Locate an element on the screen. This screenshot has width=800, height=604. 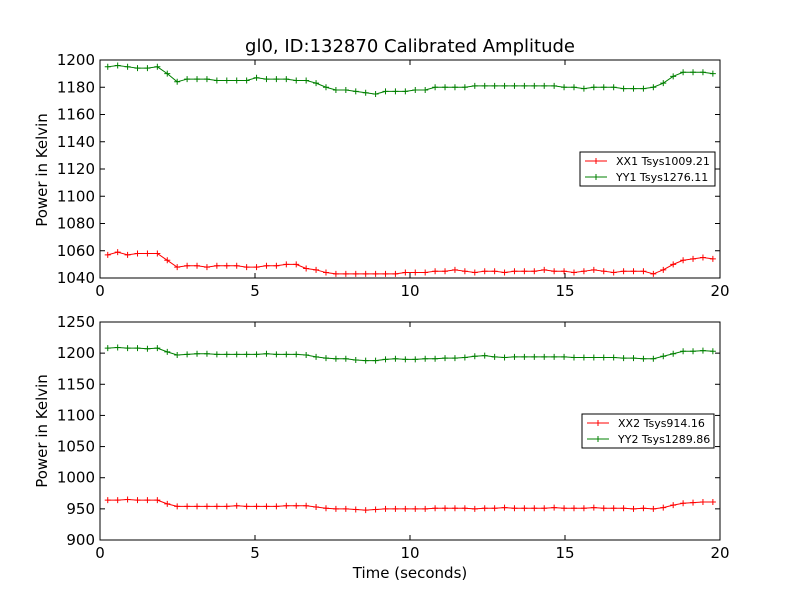
chart-title: gl0, ID:132870 Calibrated Amplitude is located at coordinates (410, 46).